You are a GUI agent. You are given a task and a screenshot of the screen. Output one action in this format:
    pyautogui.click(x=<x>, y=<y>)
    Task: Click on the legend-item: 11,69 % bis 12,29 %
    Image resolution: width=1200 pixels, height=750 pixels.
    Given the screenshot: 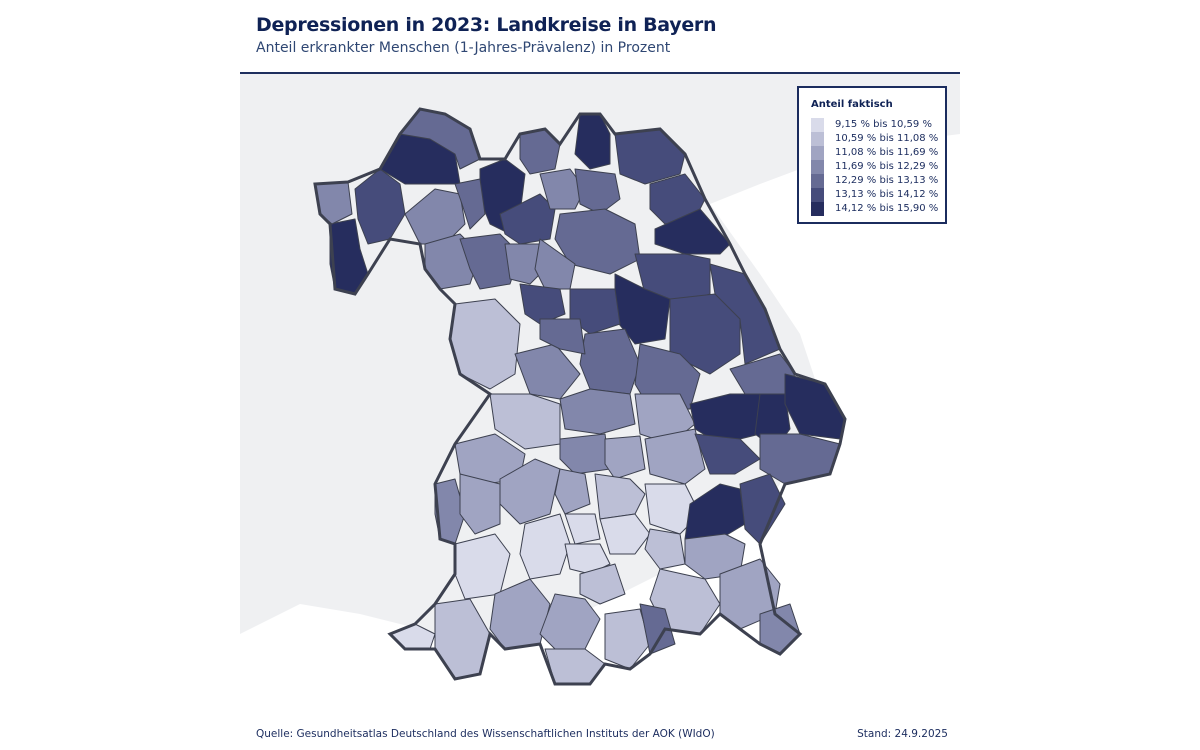 What is the action you would take?
    pyautogui.click(x=878, y=167)
    